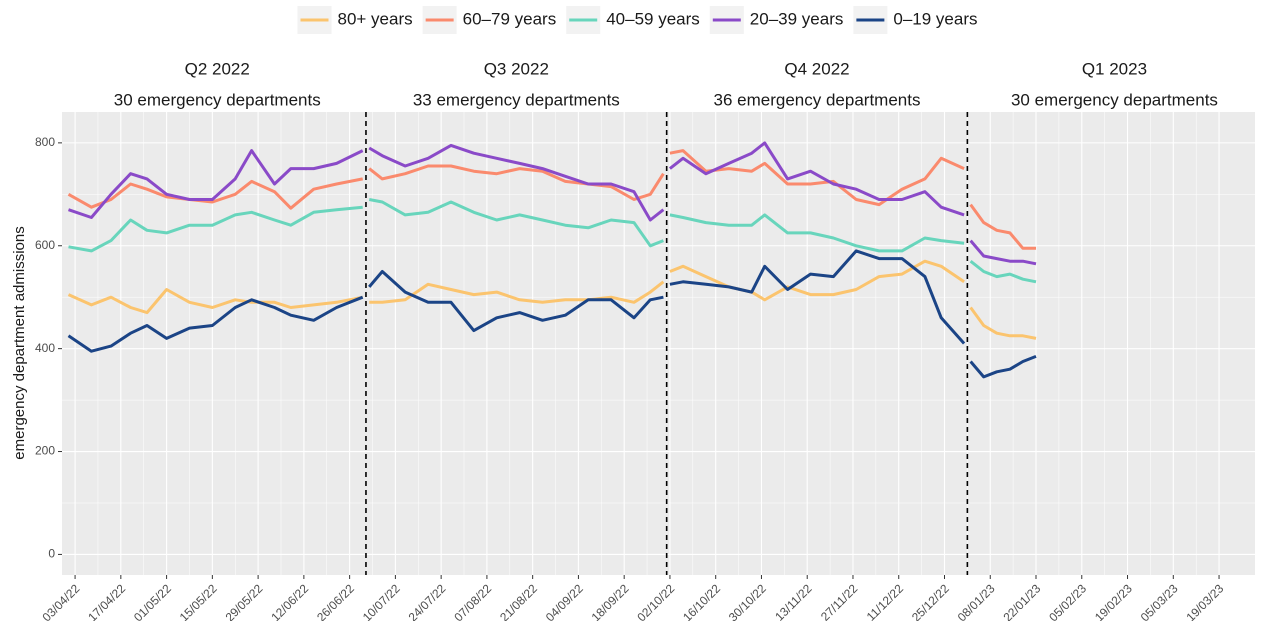 The image size is (1263, 626). Describe the element at coordinates (817, 99) in the screenshot. I see `panel-subtitle: 36 emergency departments` at that location.